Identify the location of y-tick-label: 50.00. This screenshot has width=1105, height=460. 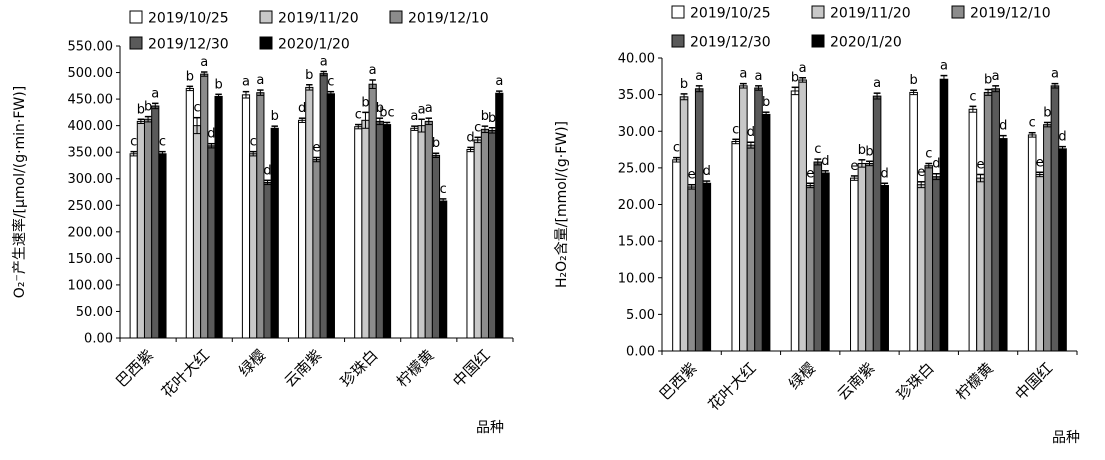
(94, 312).